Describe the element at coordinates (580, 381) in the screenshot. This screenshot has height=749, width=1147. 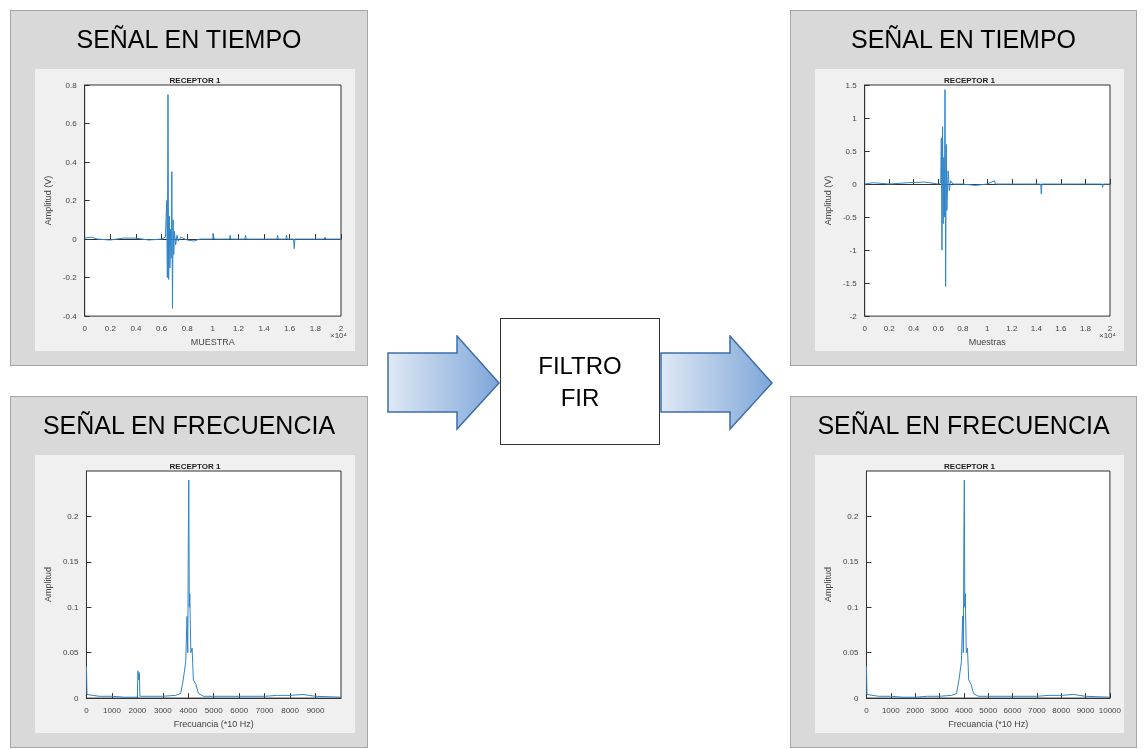
I see `text: FILTRO FIR` at that location.